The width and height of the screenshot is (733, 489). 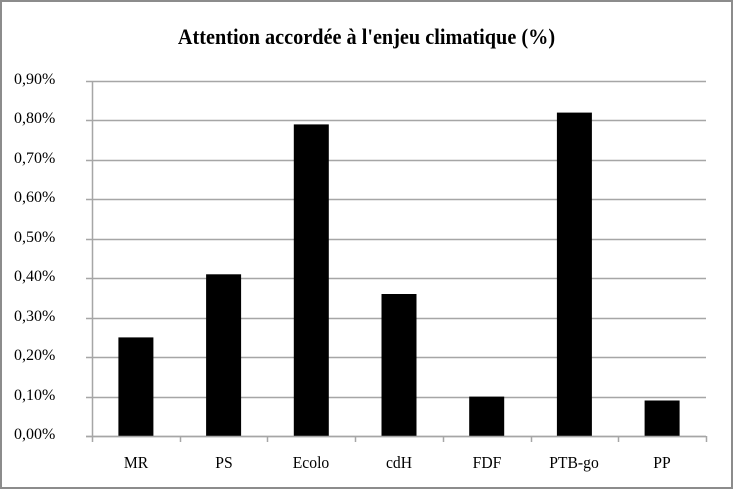 I want to click on y-tick-label: 0,90%, so click(x=35, y=79).